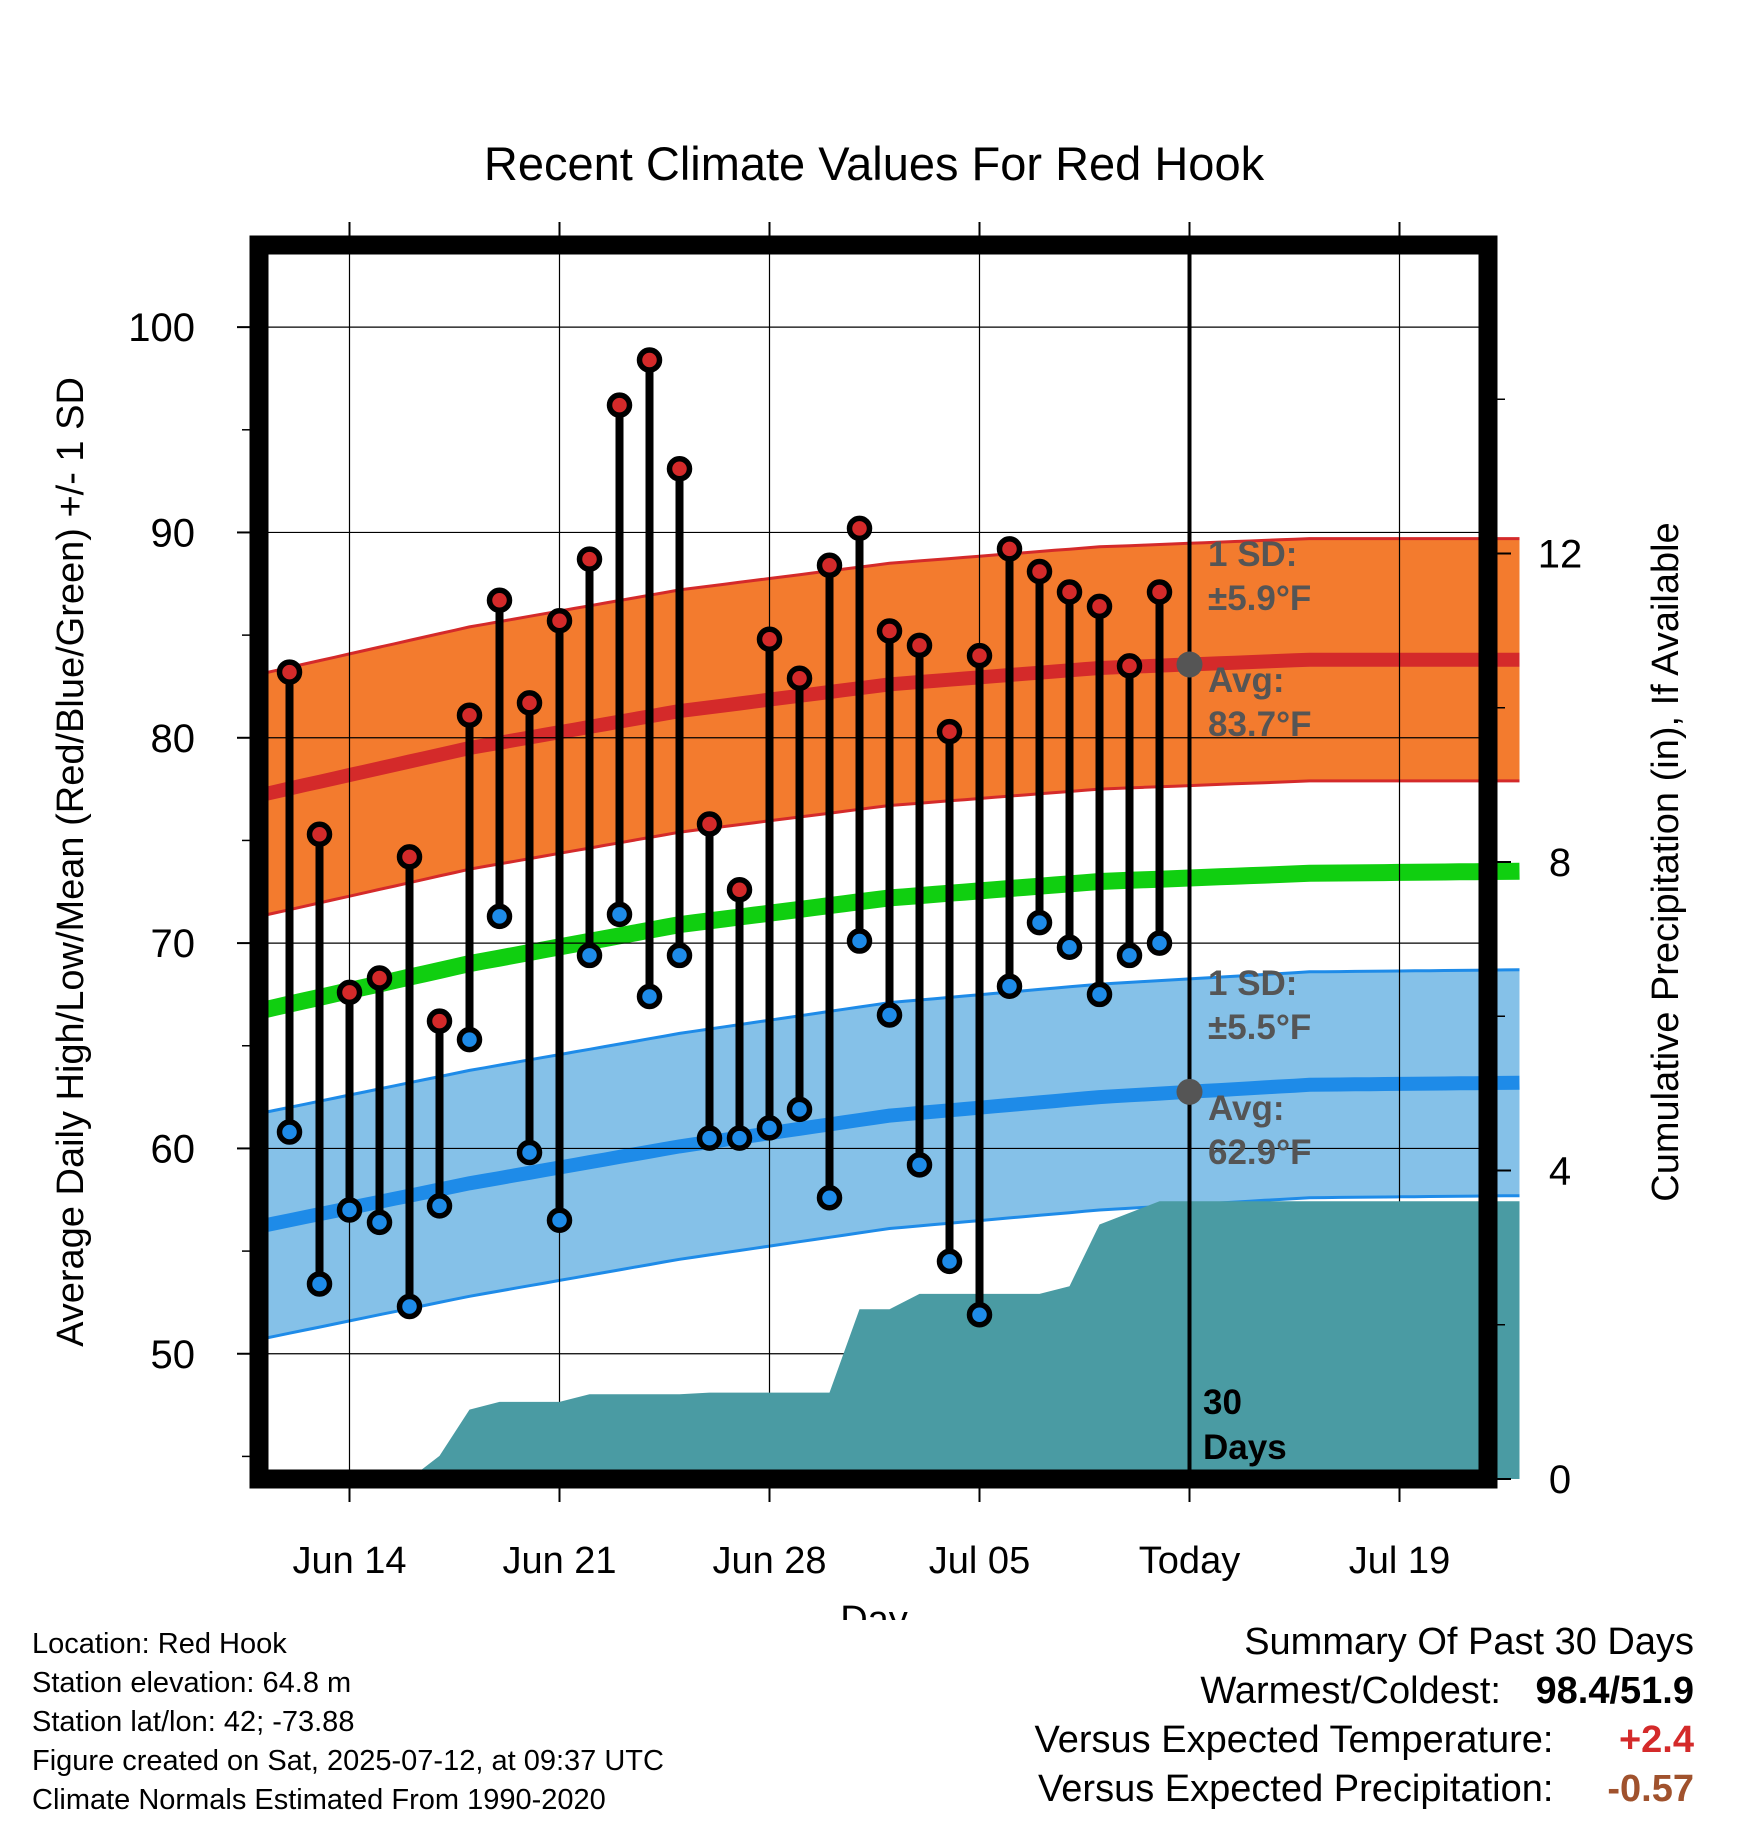 The height and width of the screenshot is (1828, 1748). Describe the element at coordinates (874, 1609) in the screenshot. I see `x-axis-label: Day` at that location.